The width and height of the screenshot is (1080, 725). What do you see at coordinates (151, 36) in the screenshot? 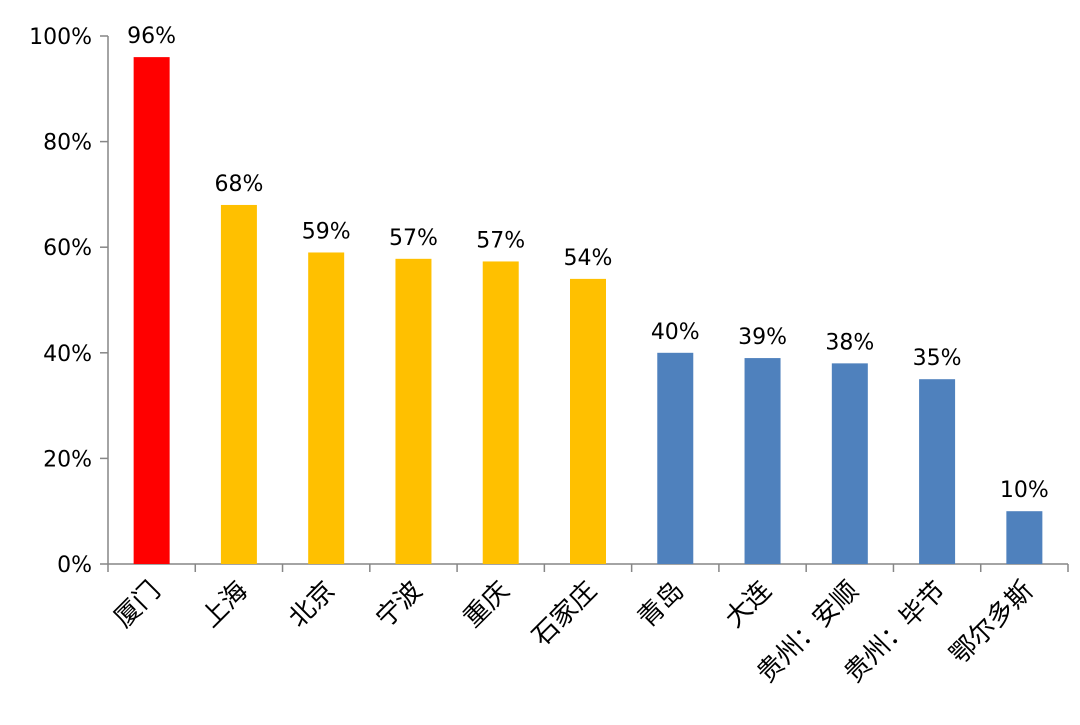
I see `data-label: 96%` at bounding box center [151, 36].